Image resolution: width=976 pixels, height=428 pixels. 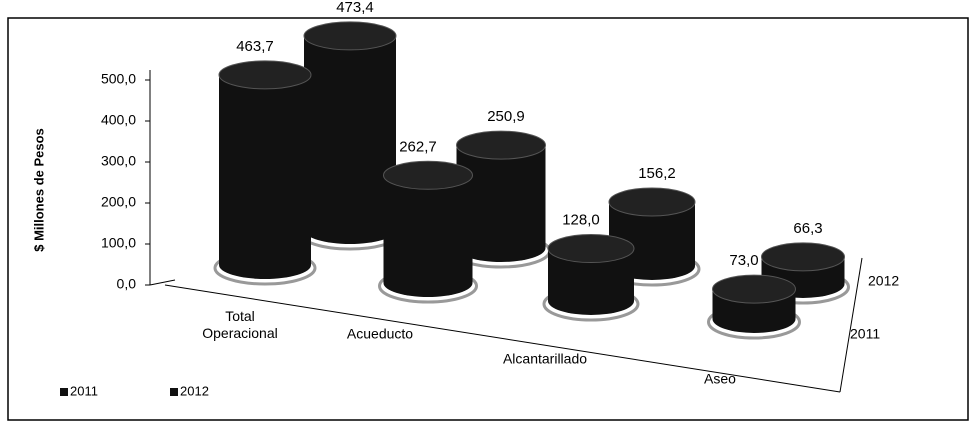 What do you see at coordinates (807, 228) in the screenshot?
I see `value-label: 66,3` at bounding box center [807, 228].